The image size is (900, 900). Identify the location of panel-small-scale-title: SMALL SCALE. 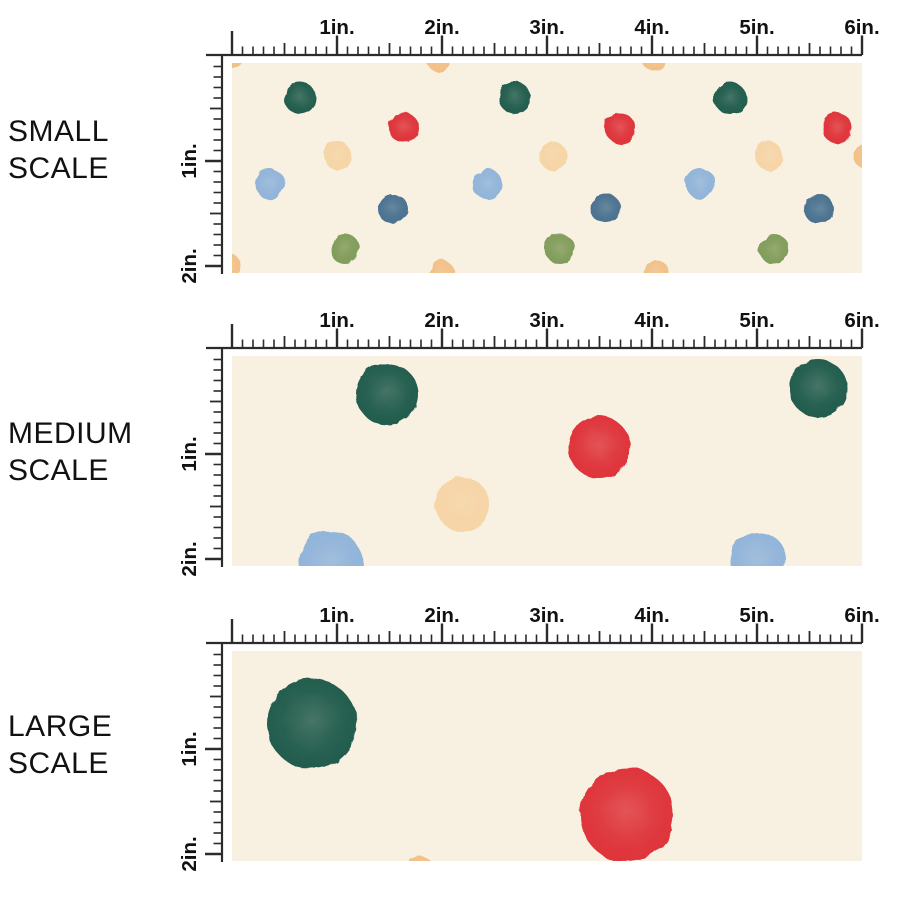
(58, 150).